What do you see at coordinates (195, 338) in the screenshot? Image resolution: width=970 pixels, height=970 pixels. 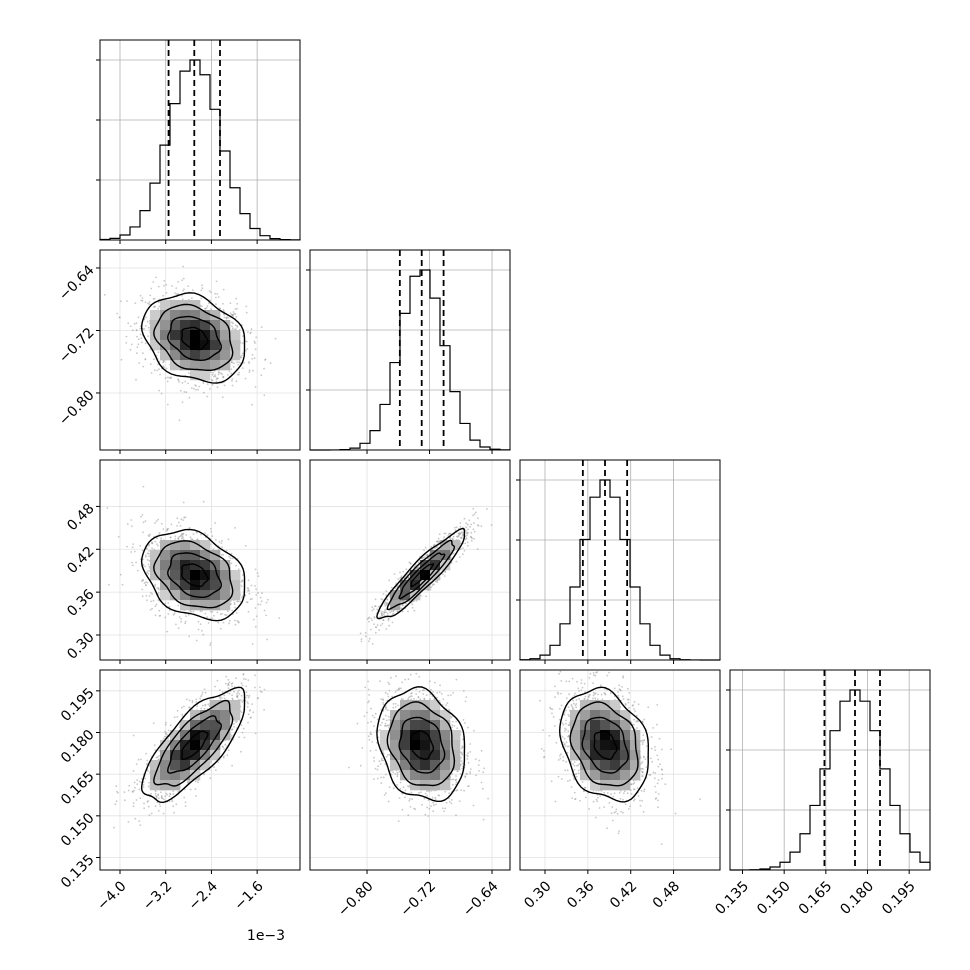 I see `contour-line` at bounding box center [195, 338].